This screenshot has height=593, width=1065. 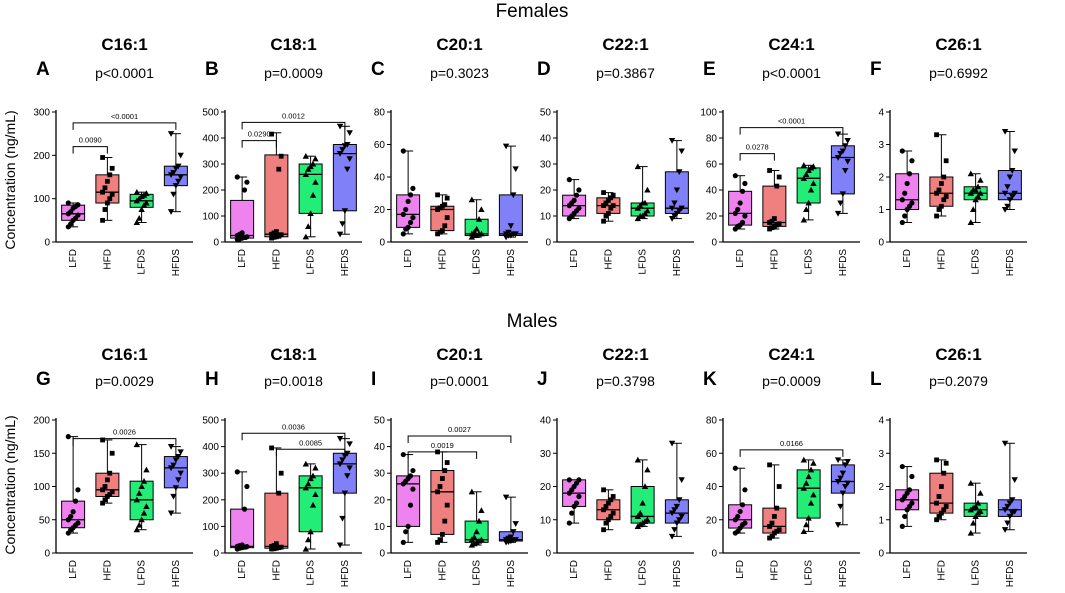 I want to click on significance-label: 0.0090, so click(x=90, y=140).